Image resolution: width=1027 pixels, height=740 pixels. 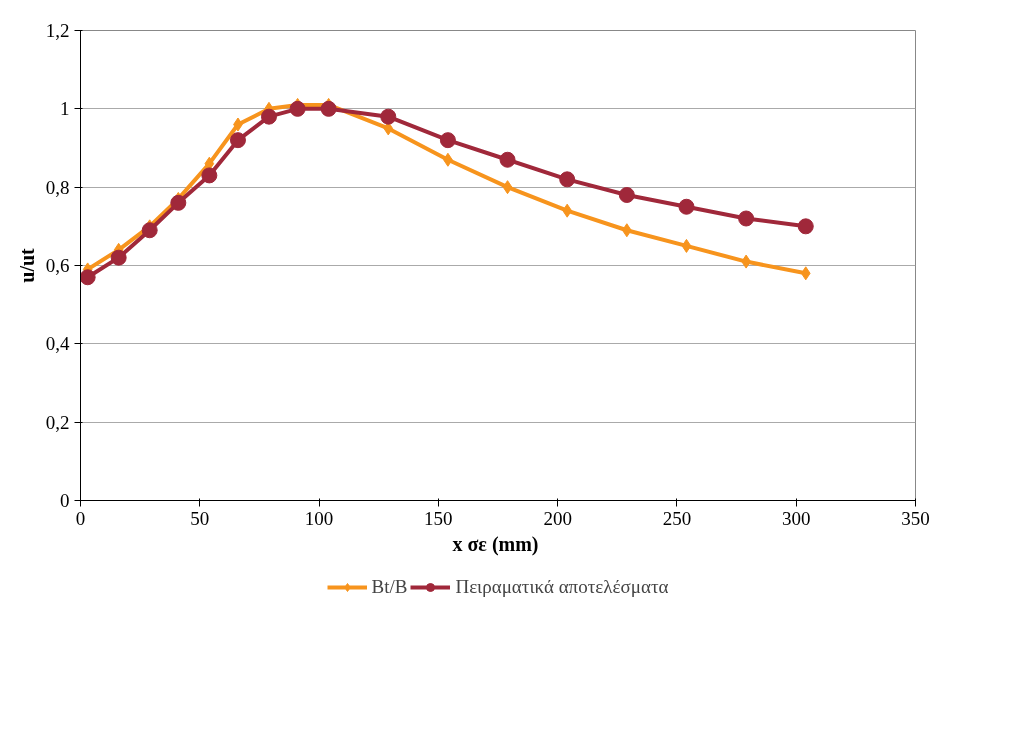 I want to click on x-tick-label: 50, so click(x=200, y=518).